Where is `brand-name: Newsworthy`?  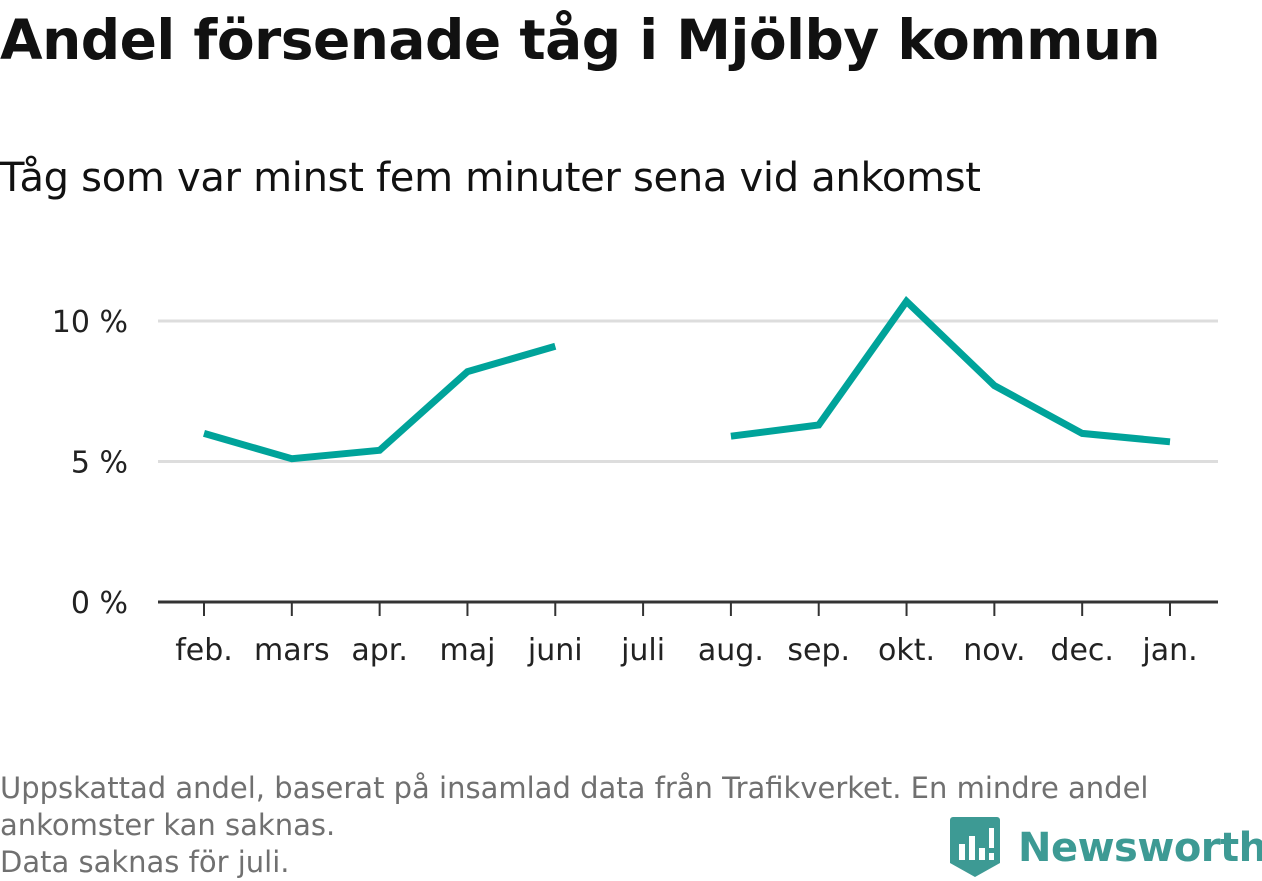
brand-name: Newsworthy is located at coordinates (1140, 848).